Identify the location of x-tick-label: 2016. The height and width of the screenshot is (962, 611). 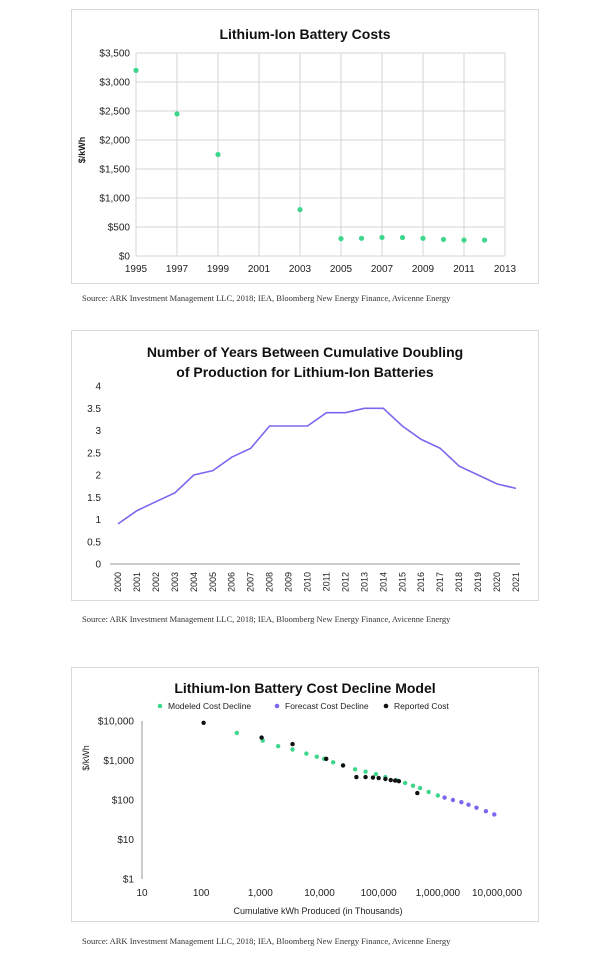
(421, 582).